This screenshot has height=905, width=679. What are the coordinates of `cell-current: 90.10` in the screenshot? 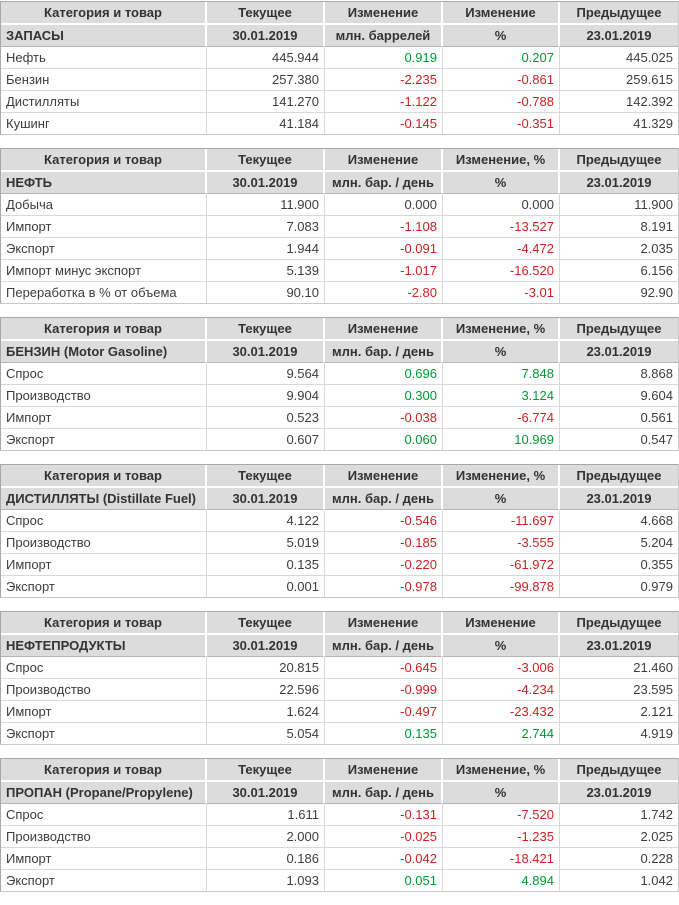 It's located at (266, 292).